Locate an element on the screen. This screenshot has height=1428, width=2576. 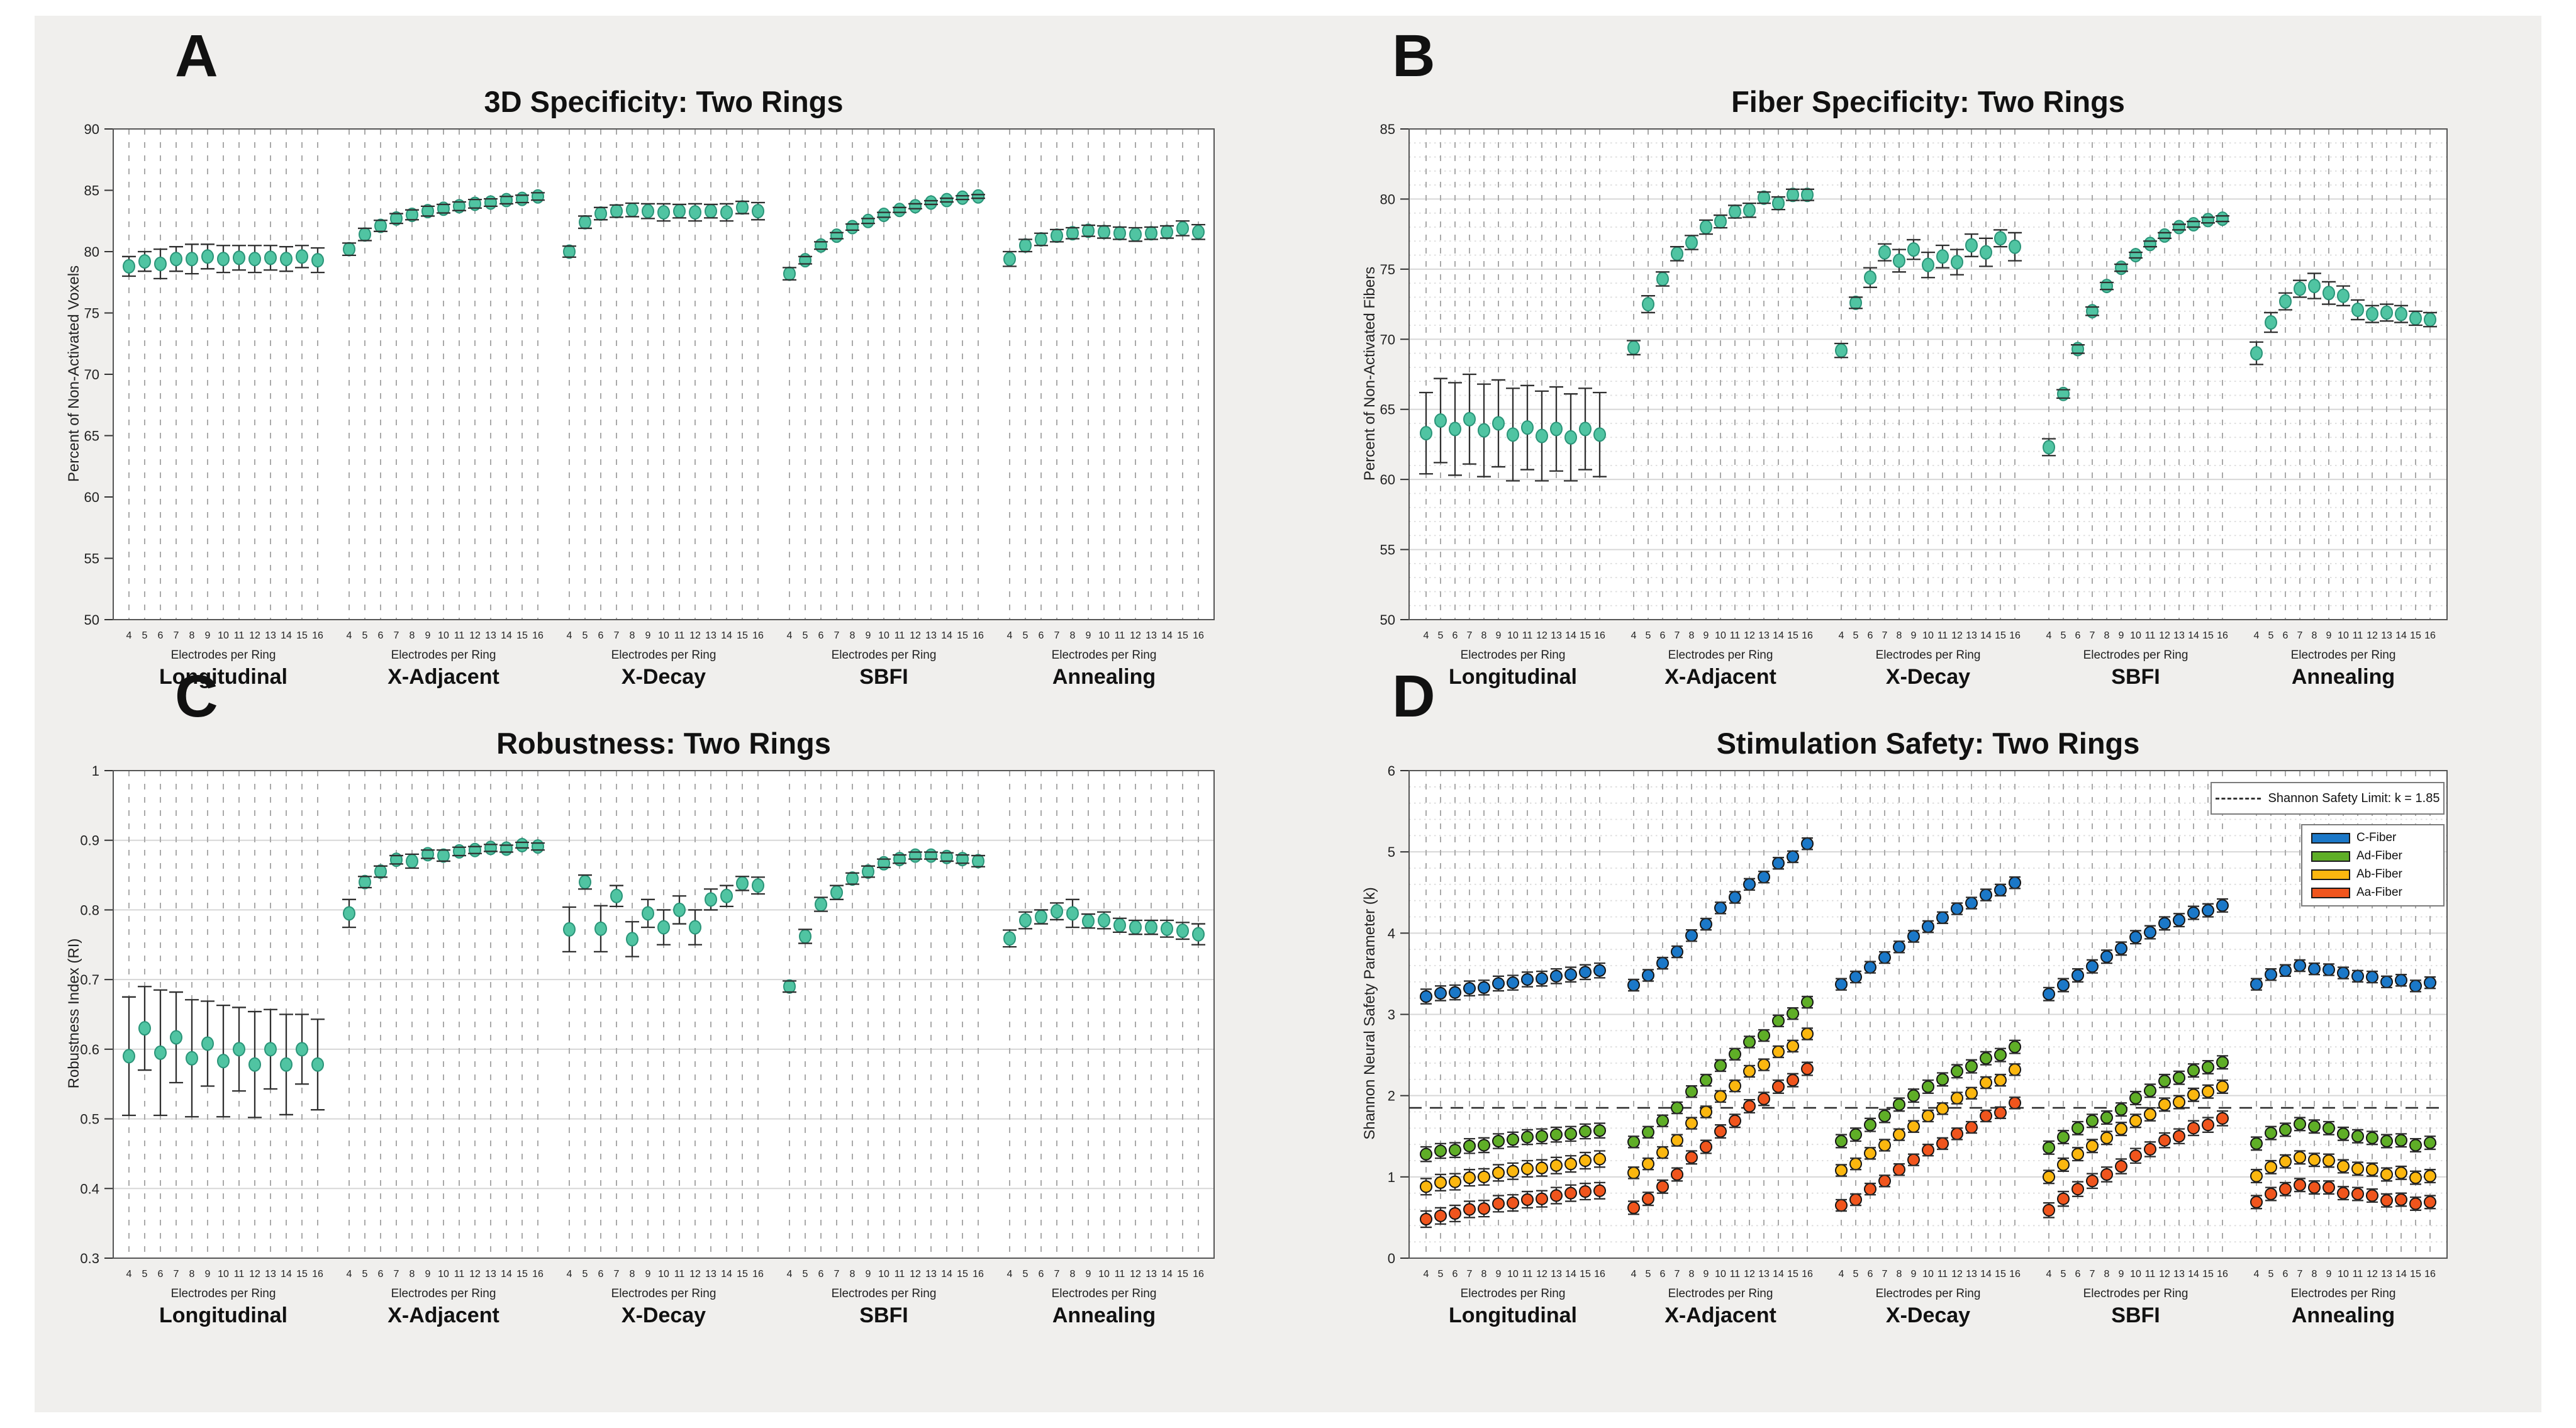
aa-fiber-label: Aa-Fiber is located at coordinates (2379, 892).